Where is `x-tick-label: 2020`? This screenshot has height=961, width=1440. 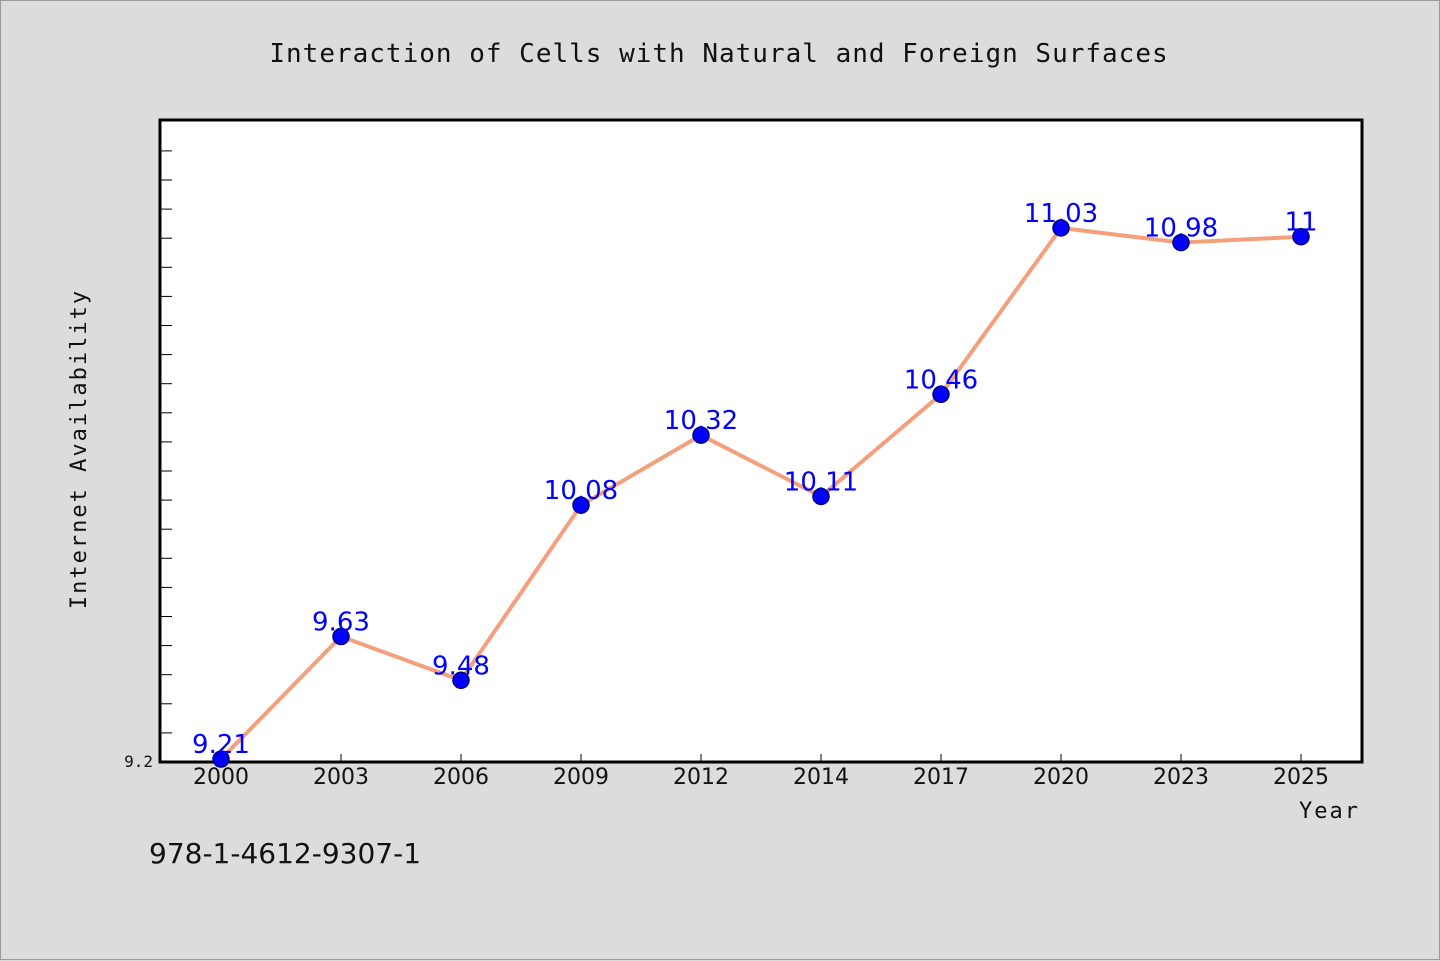
x-tick-label: 2020 is located at coordinates (1061, 777).